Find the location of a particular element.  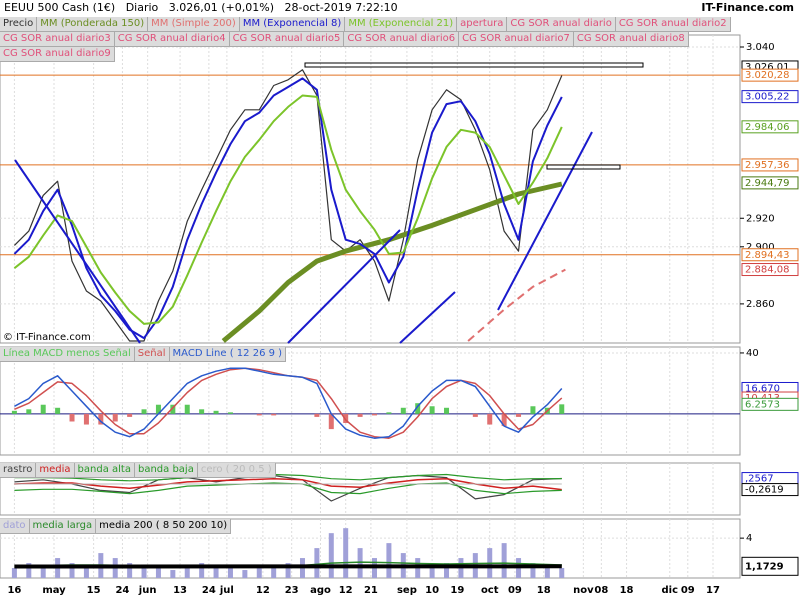

x-tick-label: sep is located at coordinates (407, 590).